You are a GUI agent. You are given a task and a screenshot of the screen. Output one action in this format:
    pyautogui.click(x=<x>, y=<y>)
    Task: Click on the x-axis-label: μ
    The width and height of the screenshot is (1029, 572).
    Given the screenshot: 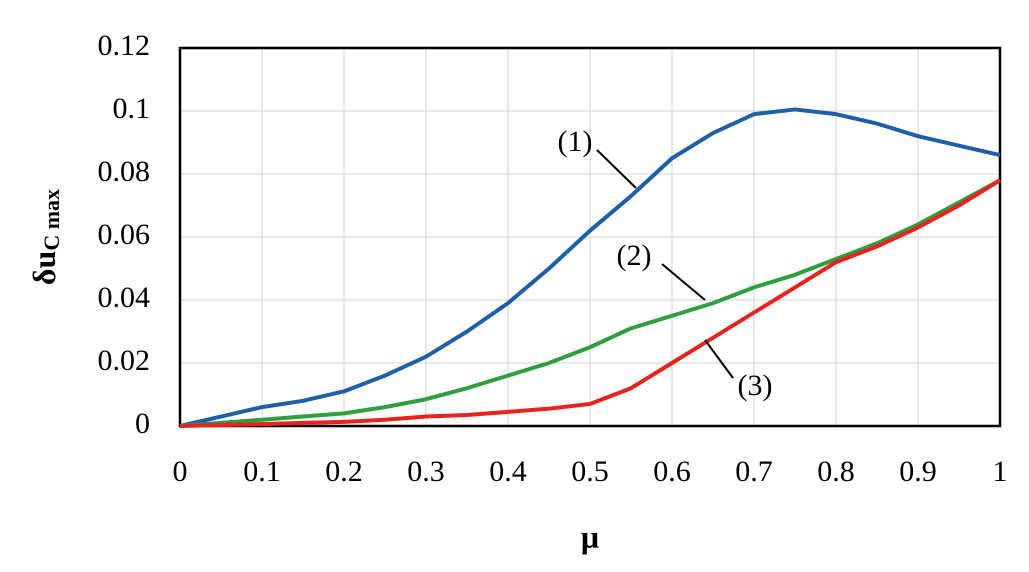 What is the action you would take?
    pyautogui.click(x=590, y=536)
    